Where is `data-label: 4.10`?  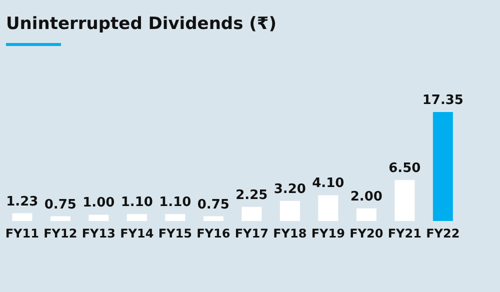
data-label: 4.10 is located at coordinates (328, 184).